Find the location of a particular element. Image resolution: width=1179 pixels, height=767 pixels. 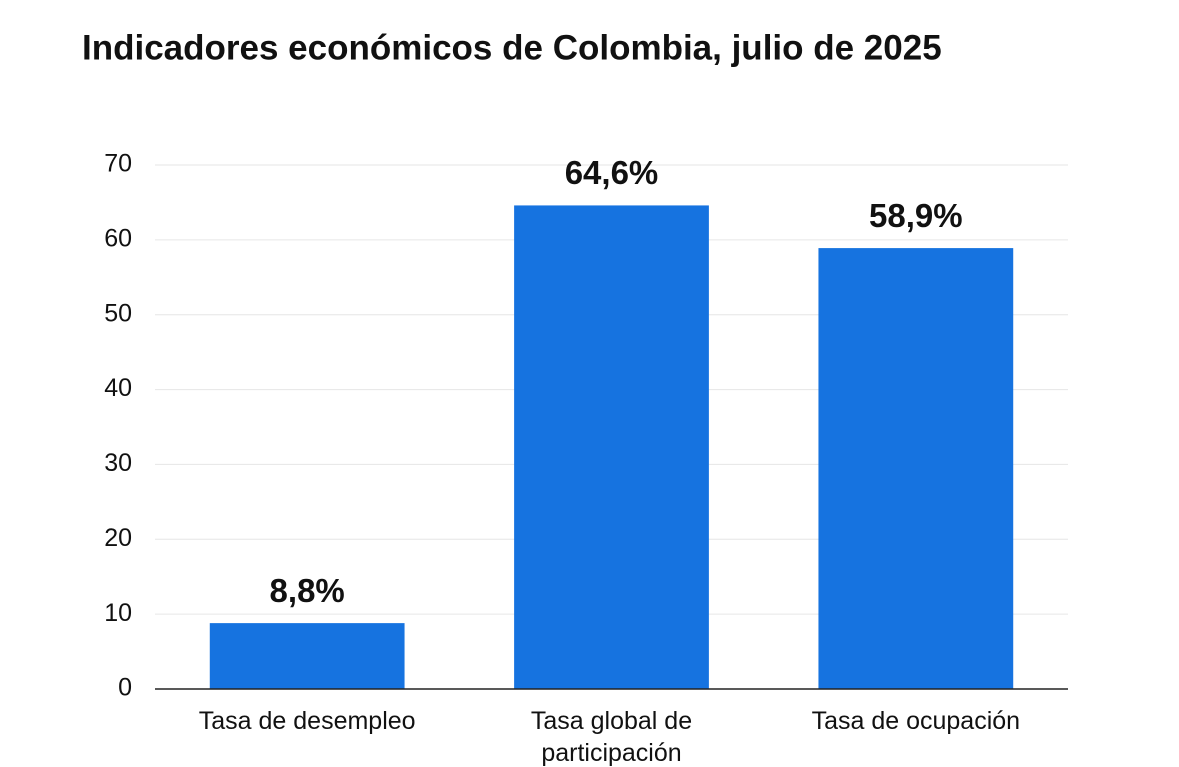

y-tick-label: 0 is located at coordinates (125, 688).